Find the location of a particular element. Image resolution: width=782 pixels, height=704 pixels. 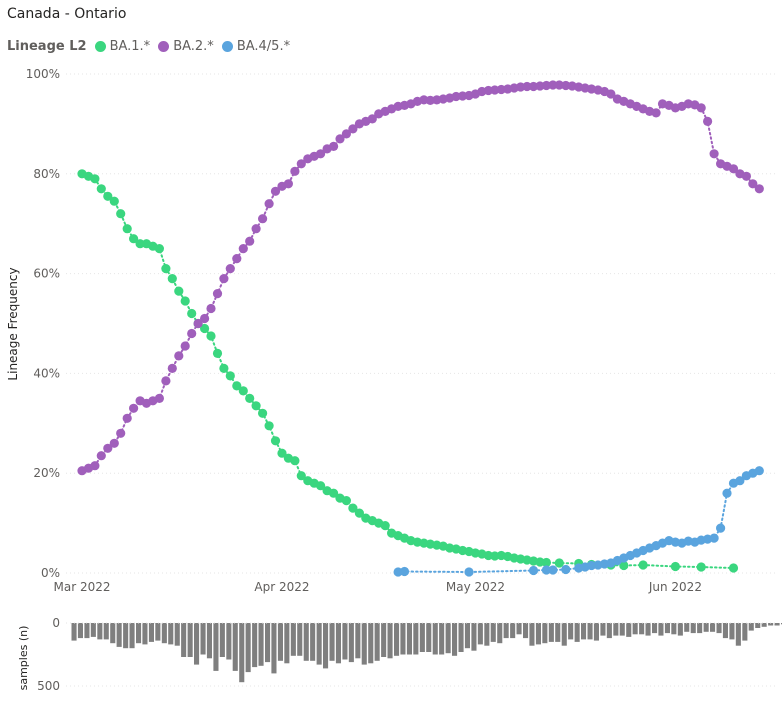

legend-item-ba2: BA.2.* is located at coordinates (186, 46).